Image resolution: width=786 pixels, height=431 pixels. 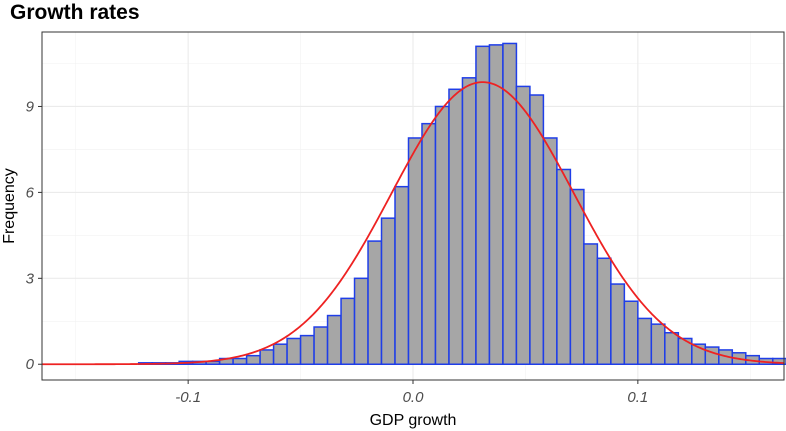 What do you see at coordinates (414, 397) in the screenshot?
I see `x-tick-label: 0.0` at bounding box center [414, 397].